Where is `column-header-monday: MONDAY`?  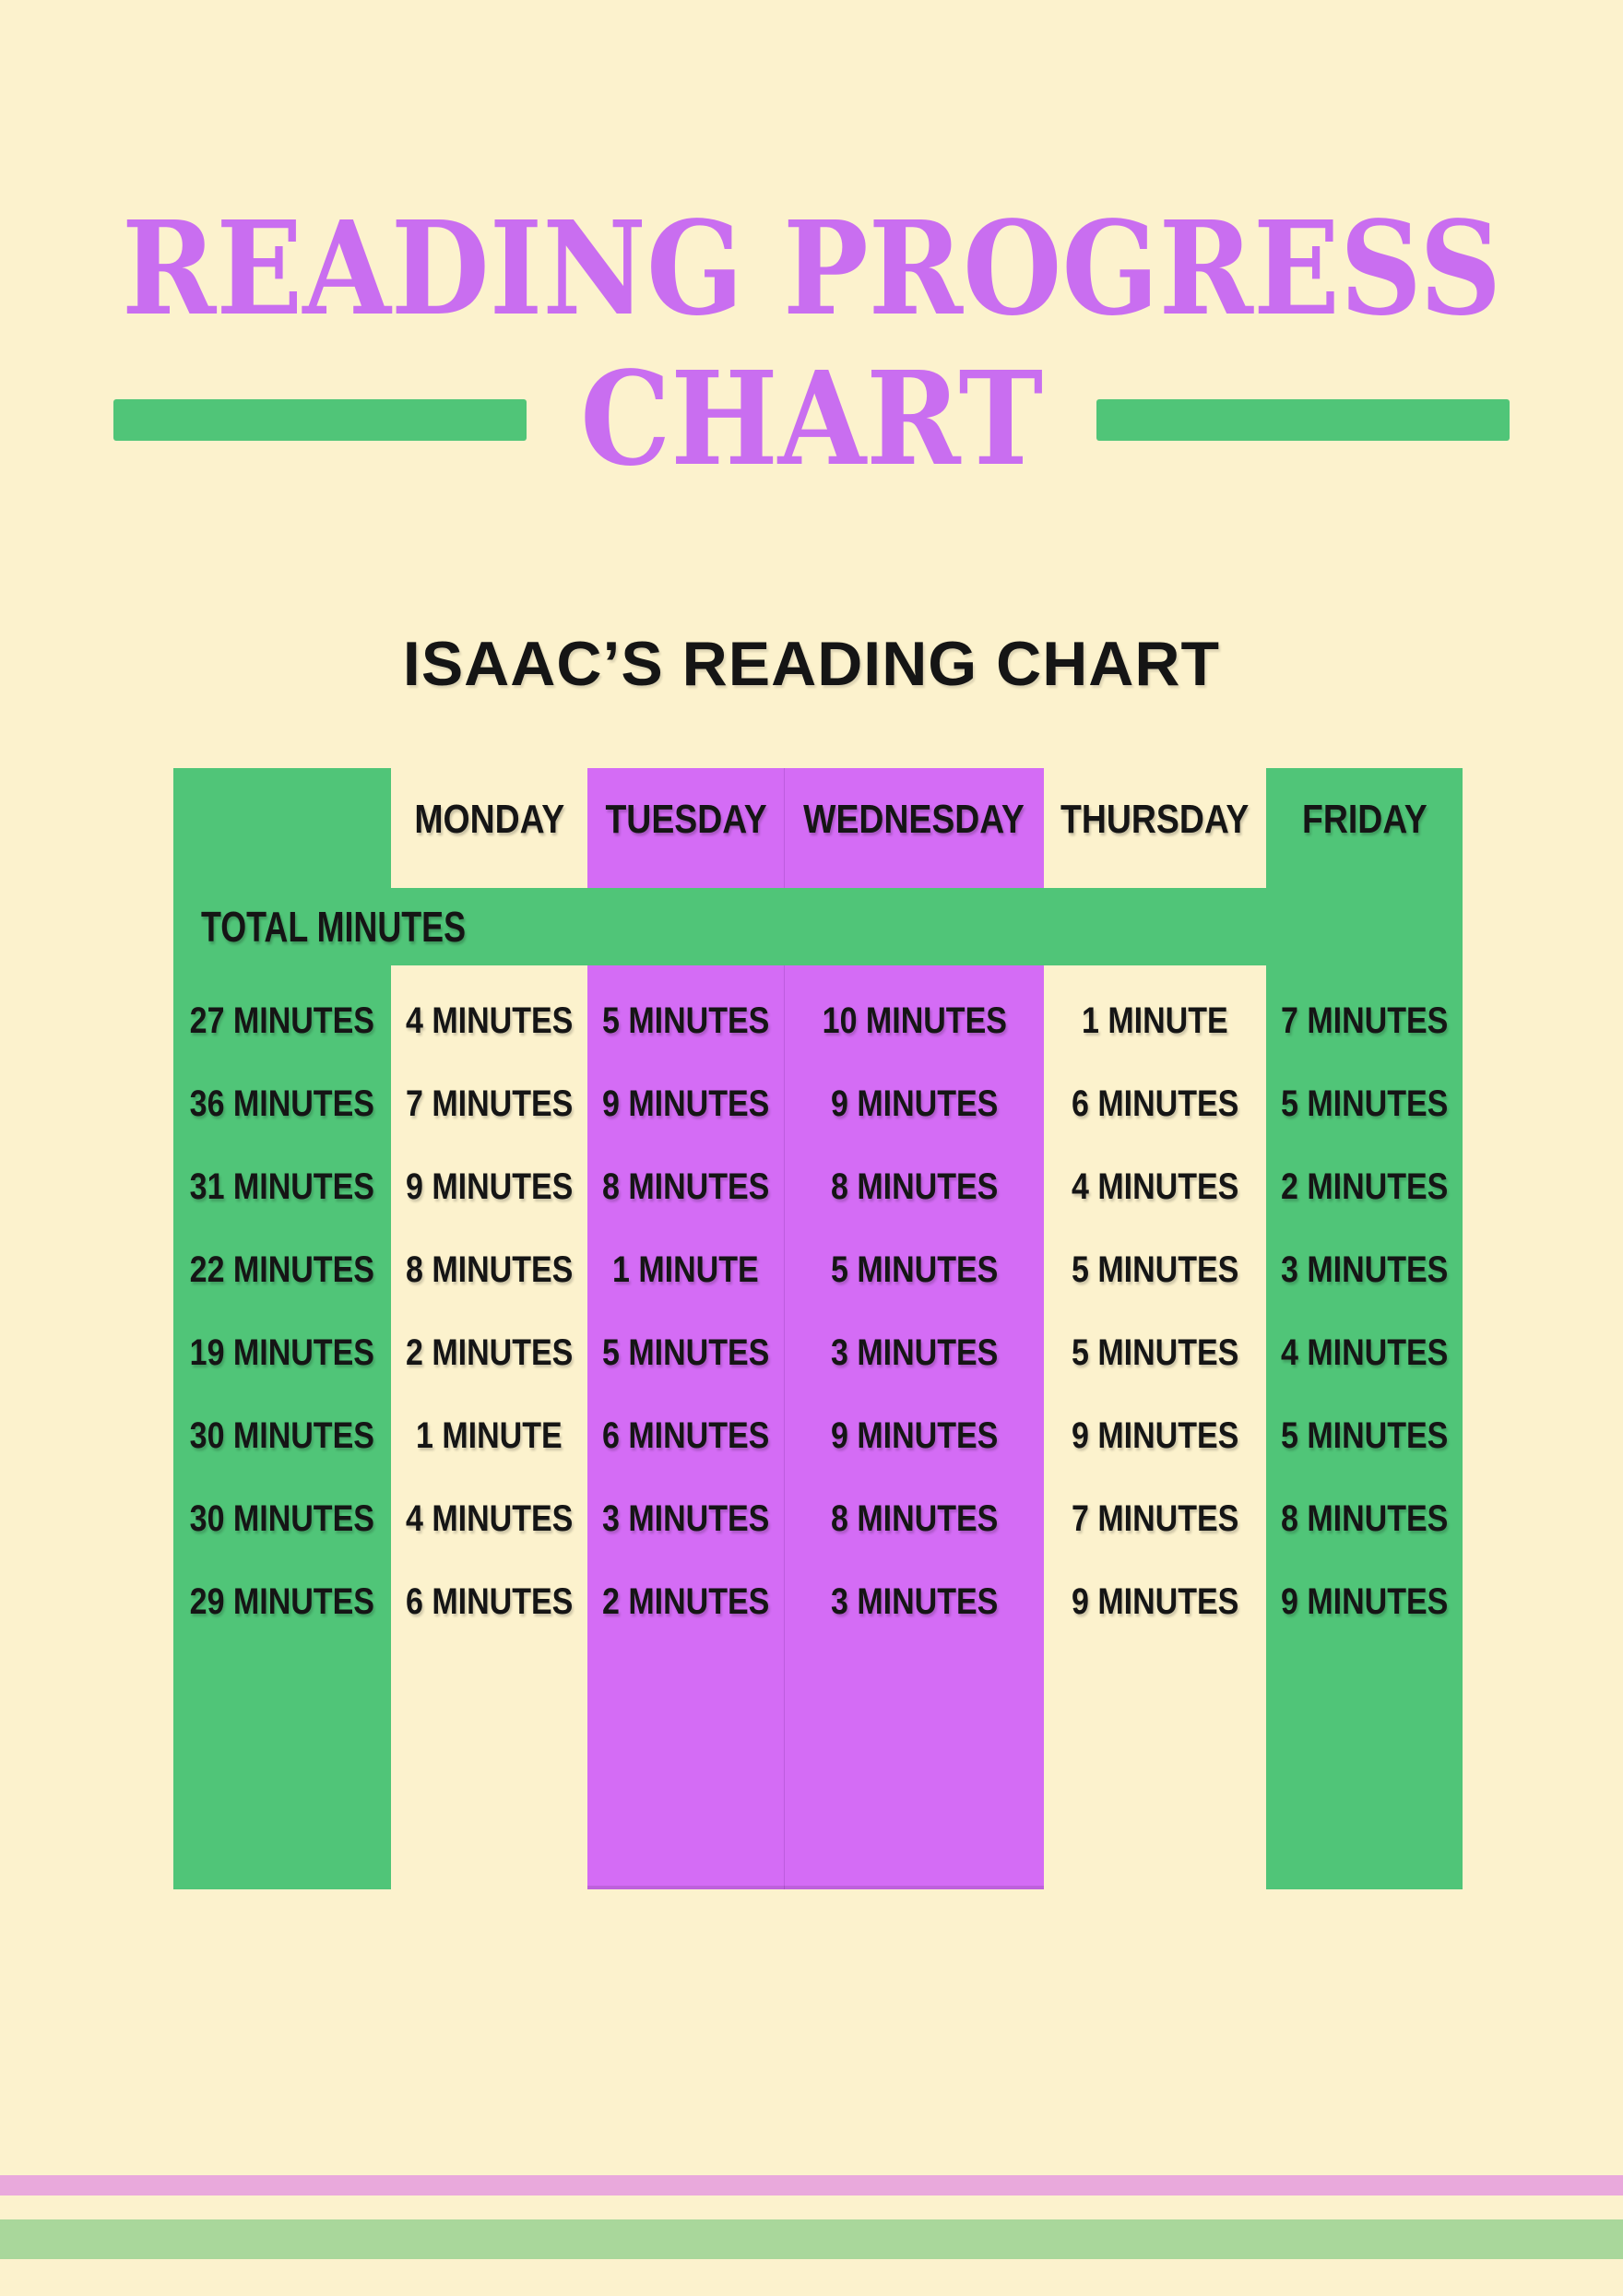 column-header-monday: MONDAY is located at coordinates (488, 819).